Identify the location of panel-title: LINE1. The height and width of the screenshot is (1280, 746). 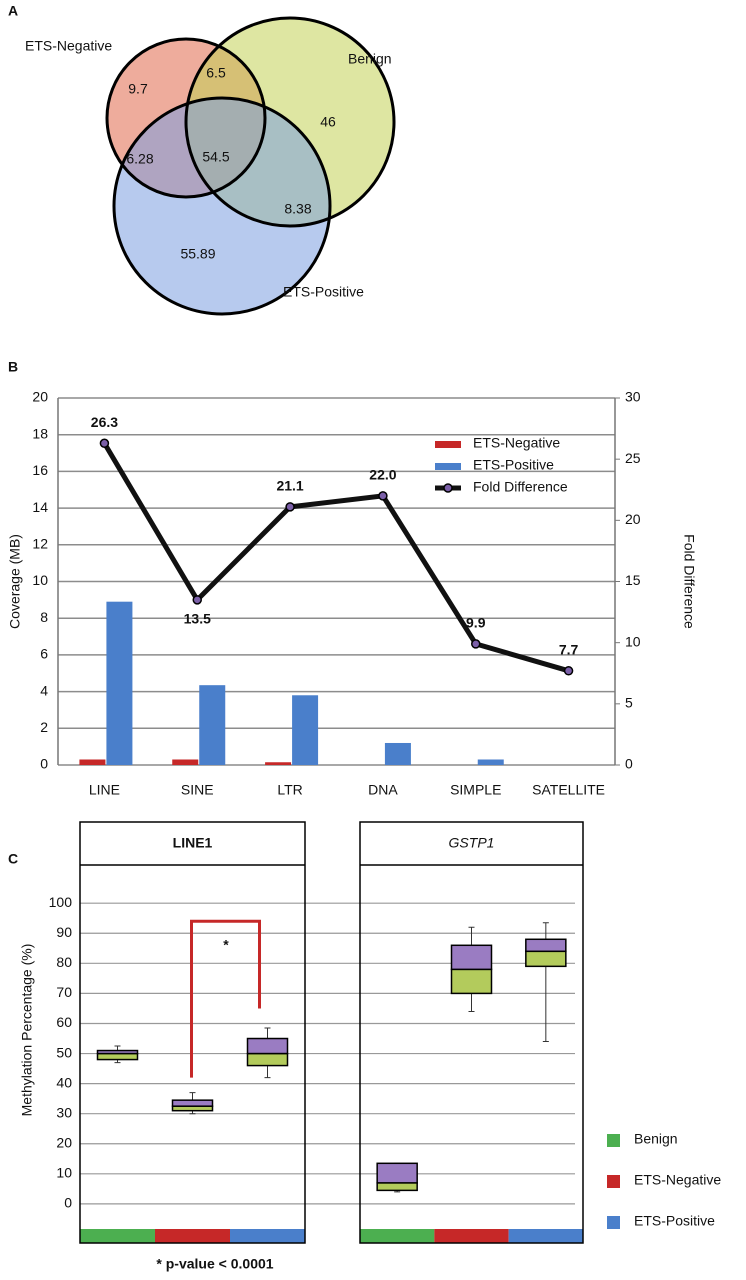
(193, 843).